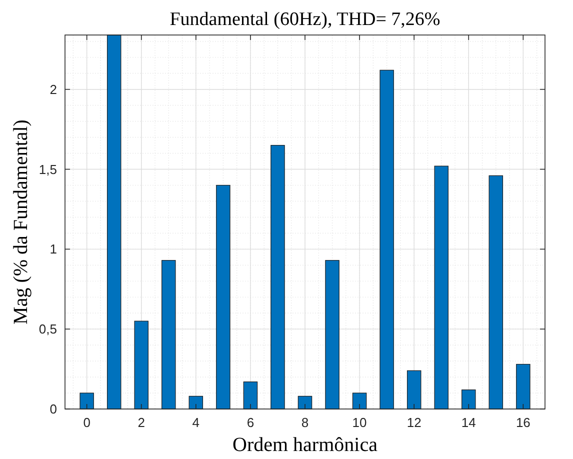 Image resolution: width=573 pixels, height=459 pixels. What do you see at coordinates (305, 422) in the screenshot?
I see `x-tick-label: 8` at bounding box center [305, 422].